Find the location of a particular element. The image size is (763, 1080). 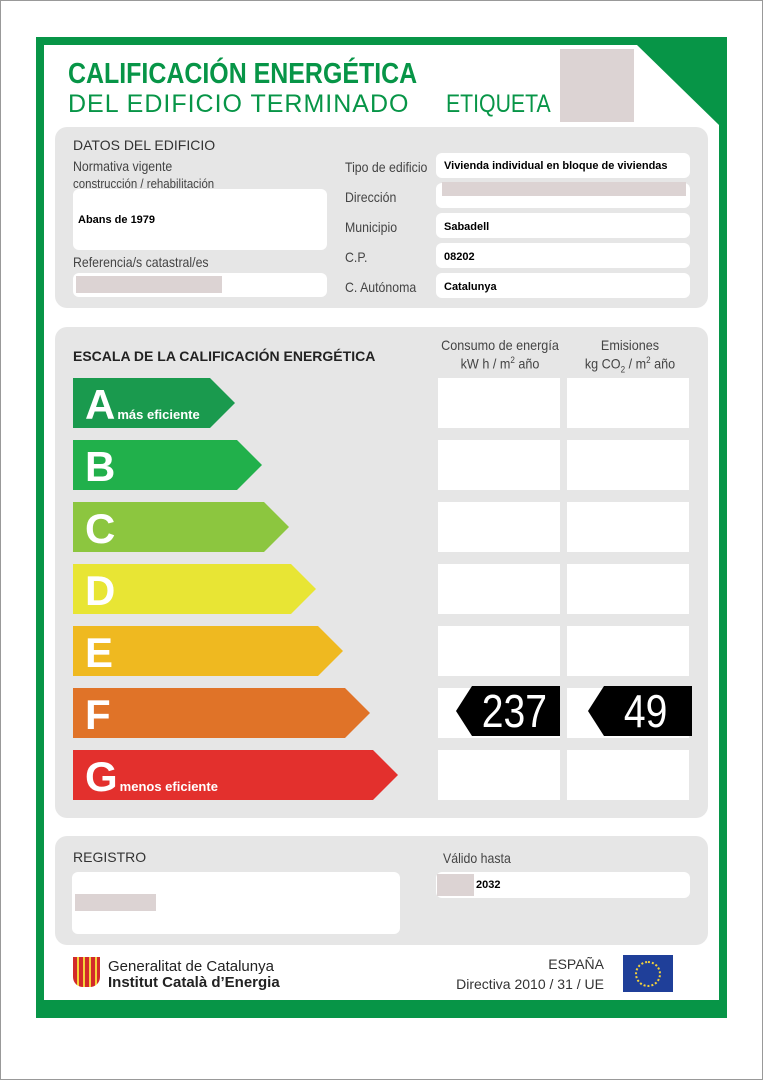

rating-letter: F is located at coordinates (98, 714).